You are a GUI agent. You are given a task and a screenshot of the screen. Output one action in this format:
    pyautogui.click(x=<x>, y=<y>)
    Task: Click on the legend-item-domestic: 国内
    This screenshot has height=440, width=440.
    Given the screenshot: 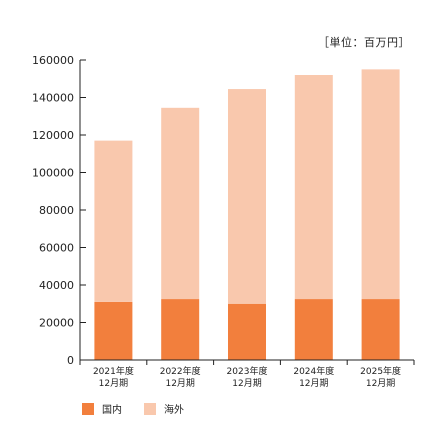 What is the action you would take?
    pyautogui.click(x=102, y=408)
    